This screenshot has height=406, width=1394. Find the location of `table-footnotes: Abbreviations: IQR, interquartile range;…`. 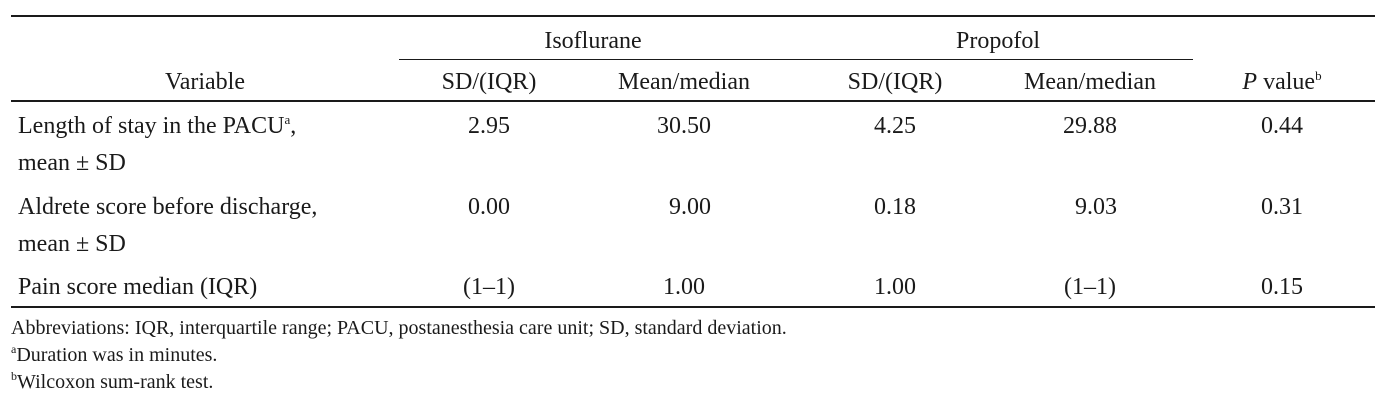

table-footnotes: Abbreviations: IQR, interquartile range;… is located at coordinates (399, 355).